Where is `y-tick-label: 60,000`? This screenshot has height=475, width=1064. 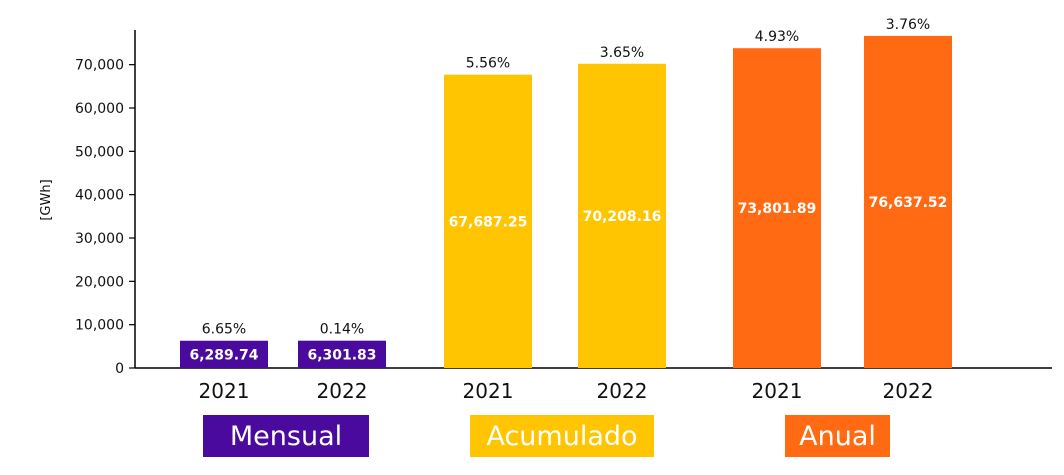
y-tick-label: 60,000 is located at coordinates (99, 109).